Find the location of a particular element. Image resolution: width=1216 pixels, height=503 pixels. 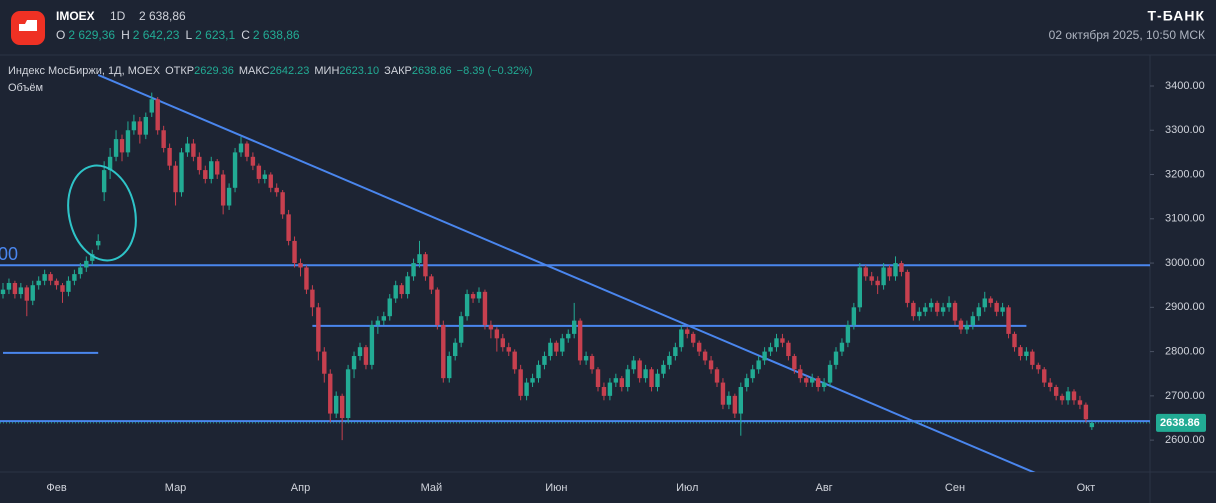

legend-value: 2638.86 is located at coordinates (432, 71).